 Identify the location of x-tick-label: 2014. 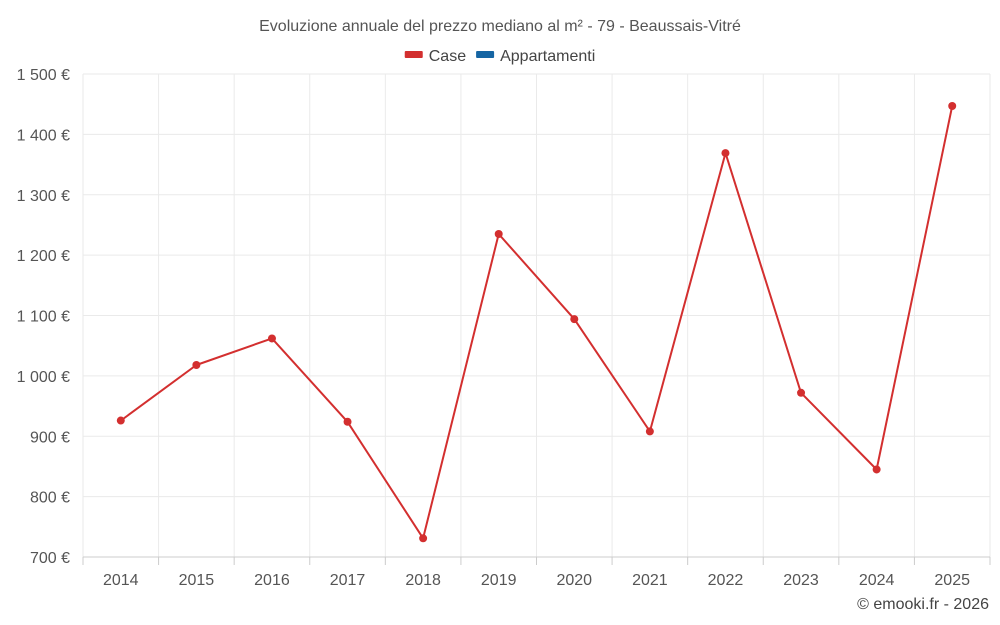
(121, 580).